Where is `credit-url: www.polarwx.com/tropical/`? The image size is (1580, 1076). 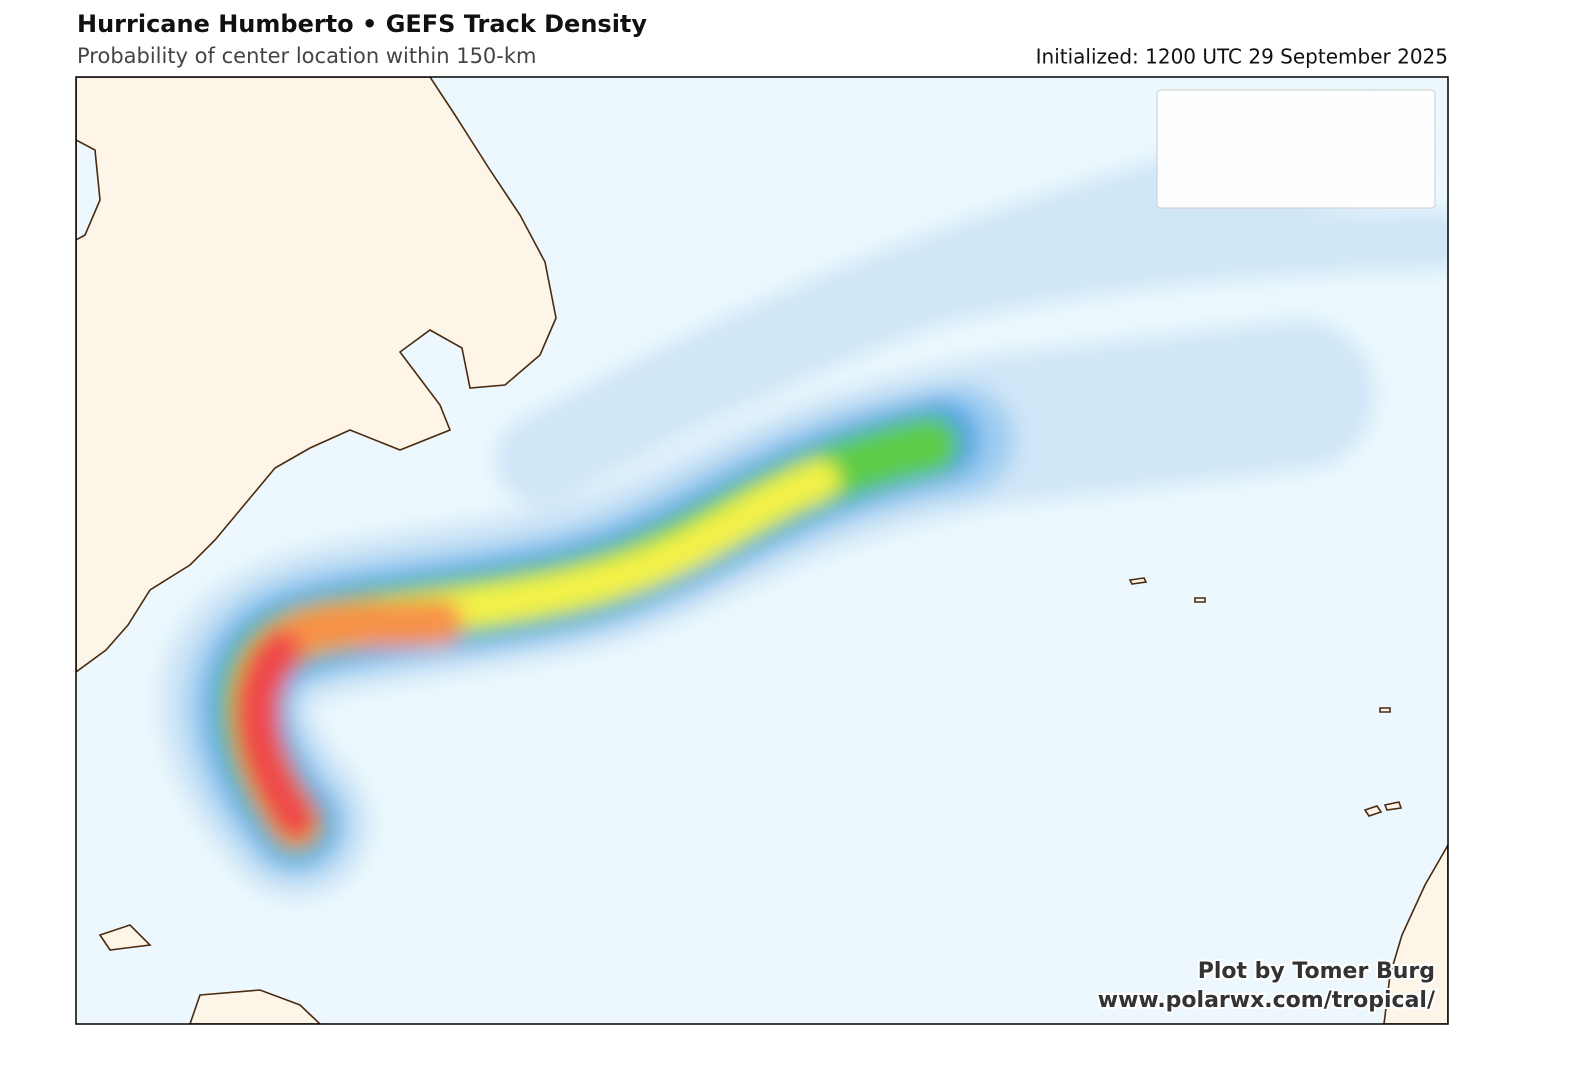
credit-url: www.polarwx.com/tropical/ is located at coordinates (1267, 1000).